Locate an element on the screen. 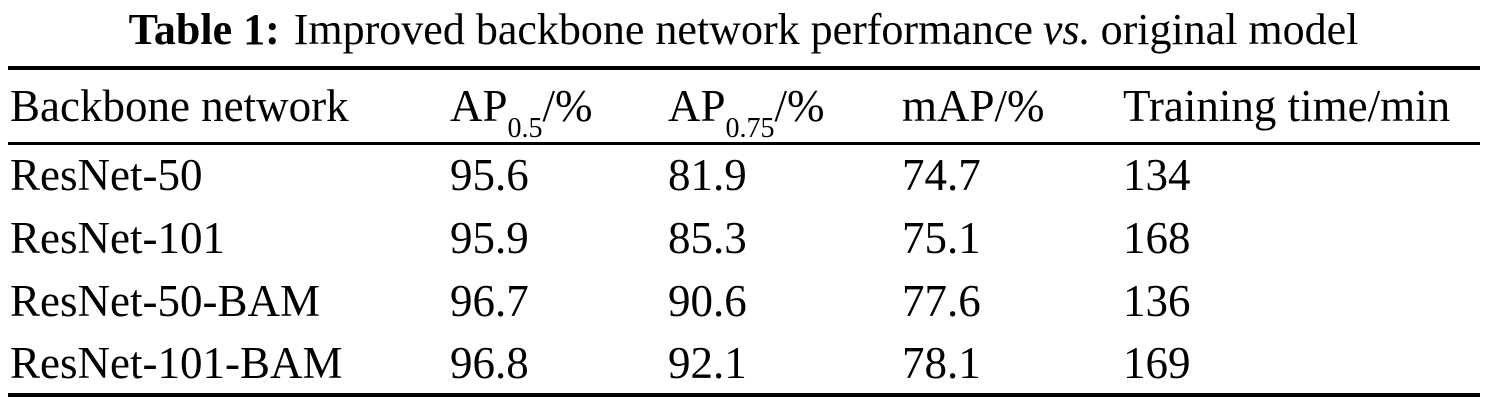  cell-ap50: 95.6 is located at coordinates (489, 175).